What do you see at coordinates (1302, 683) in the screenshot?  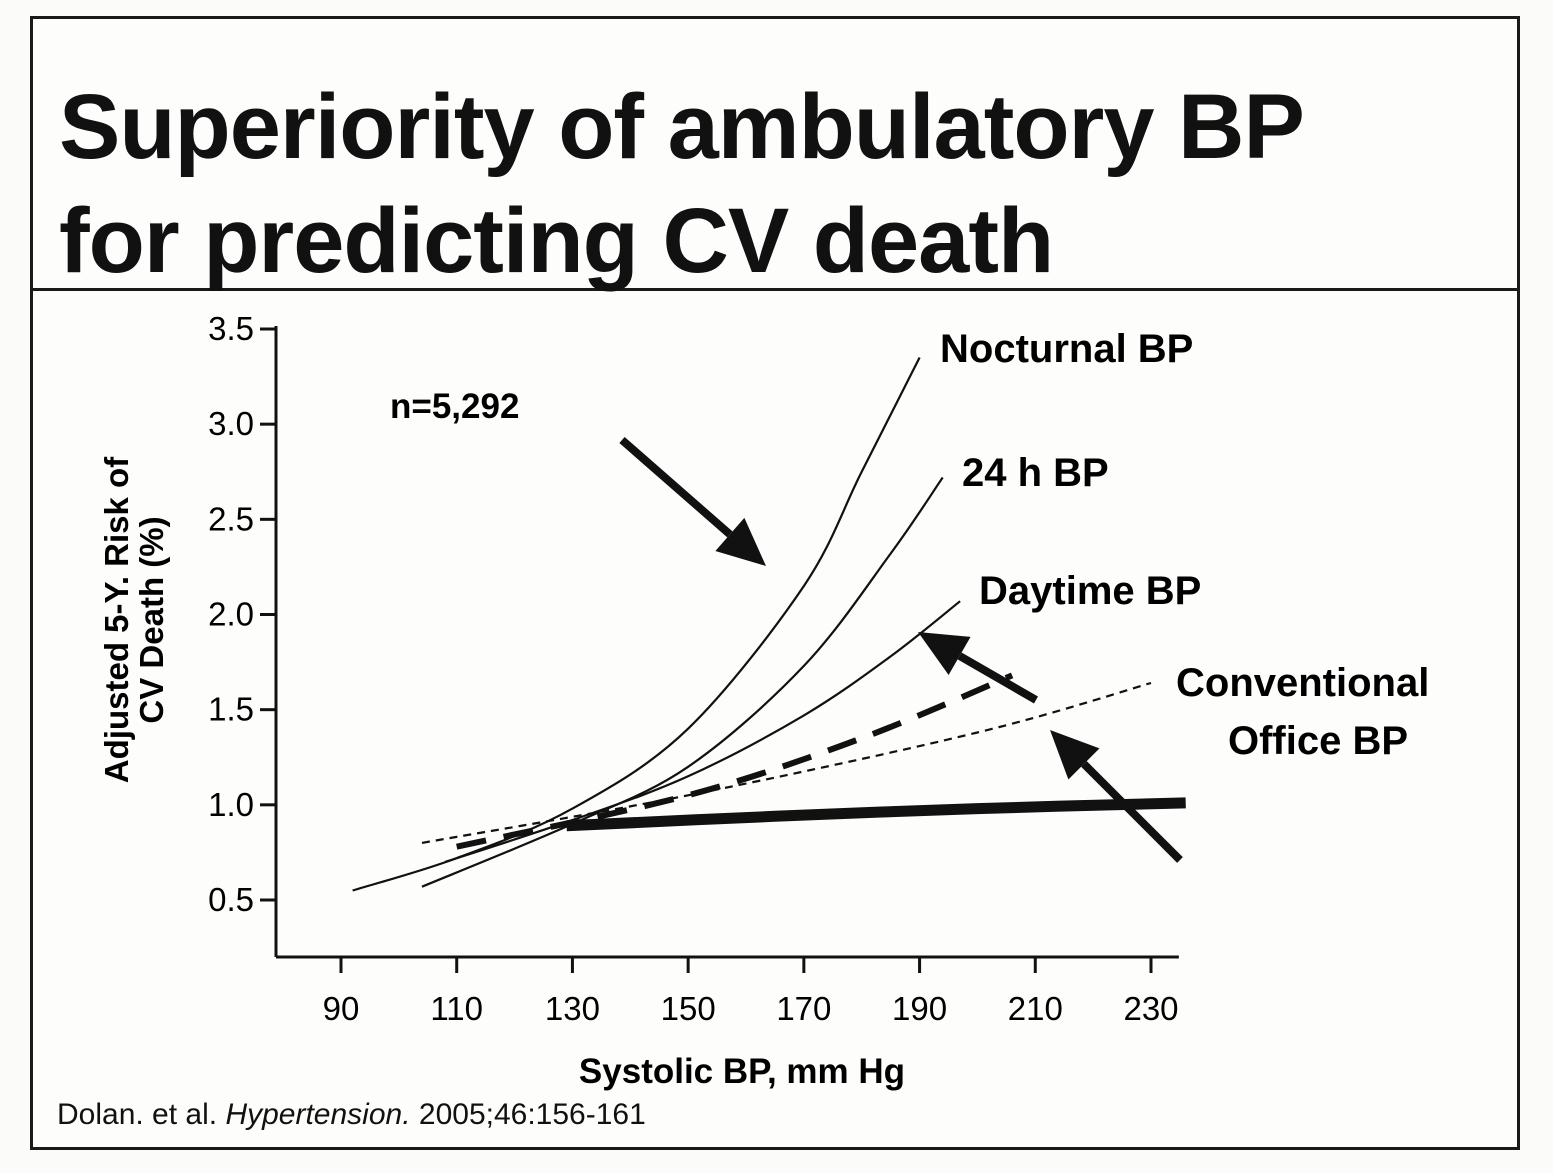 I see `series-label-4: Conventional` at bounding box center [1302, 683].